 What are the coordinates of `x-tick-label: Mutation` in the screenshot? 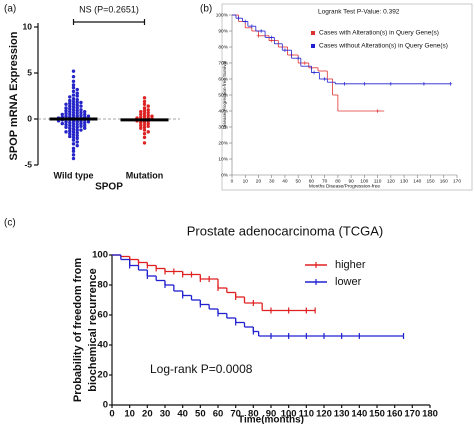 It's located at (145, 175).